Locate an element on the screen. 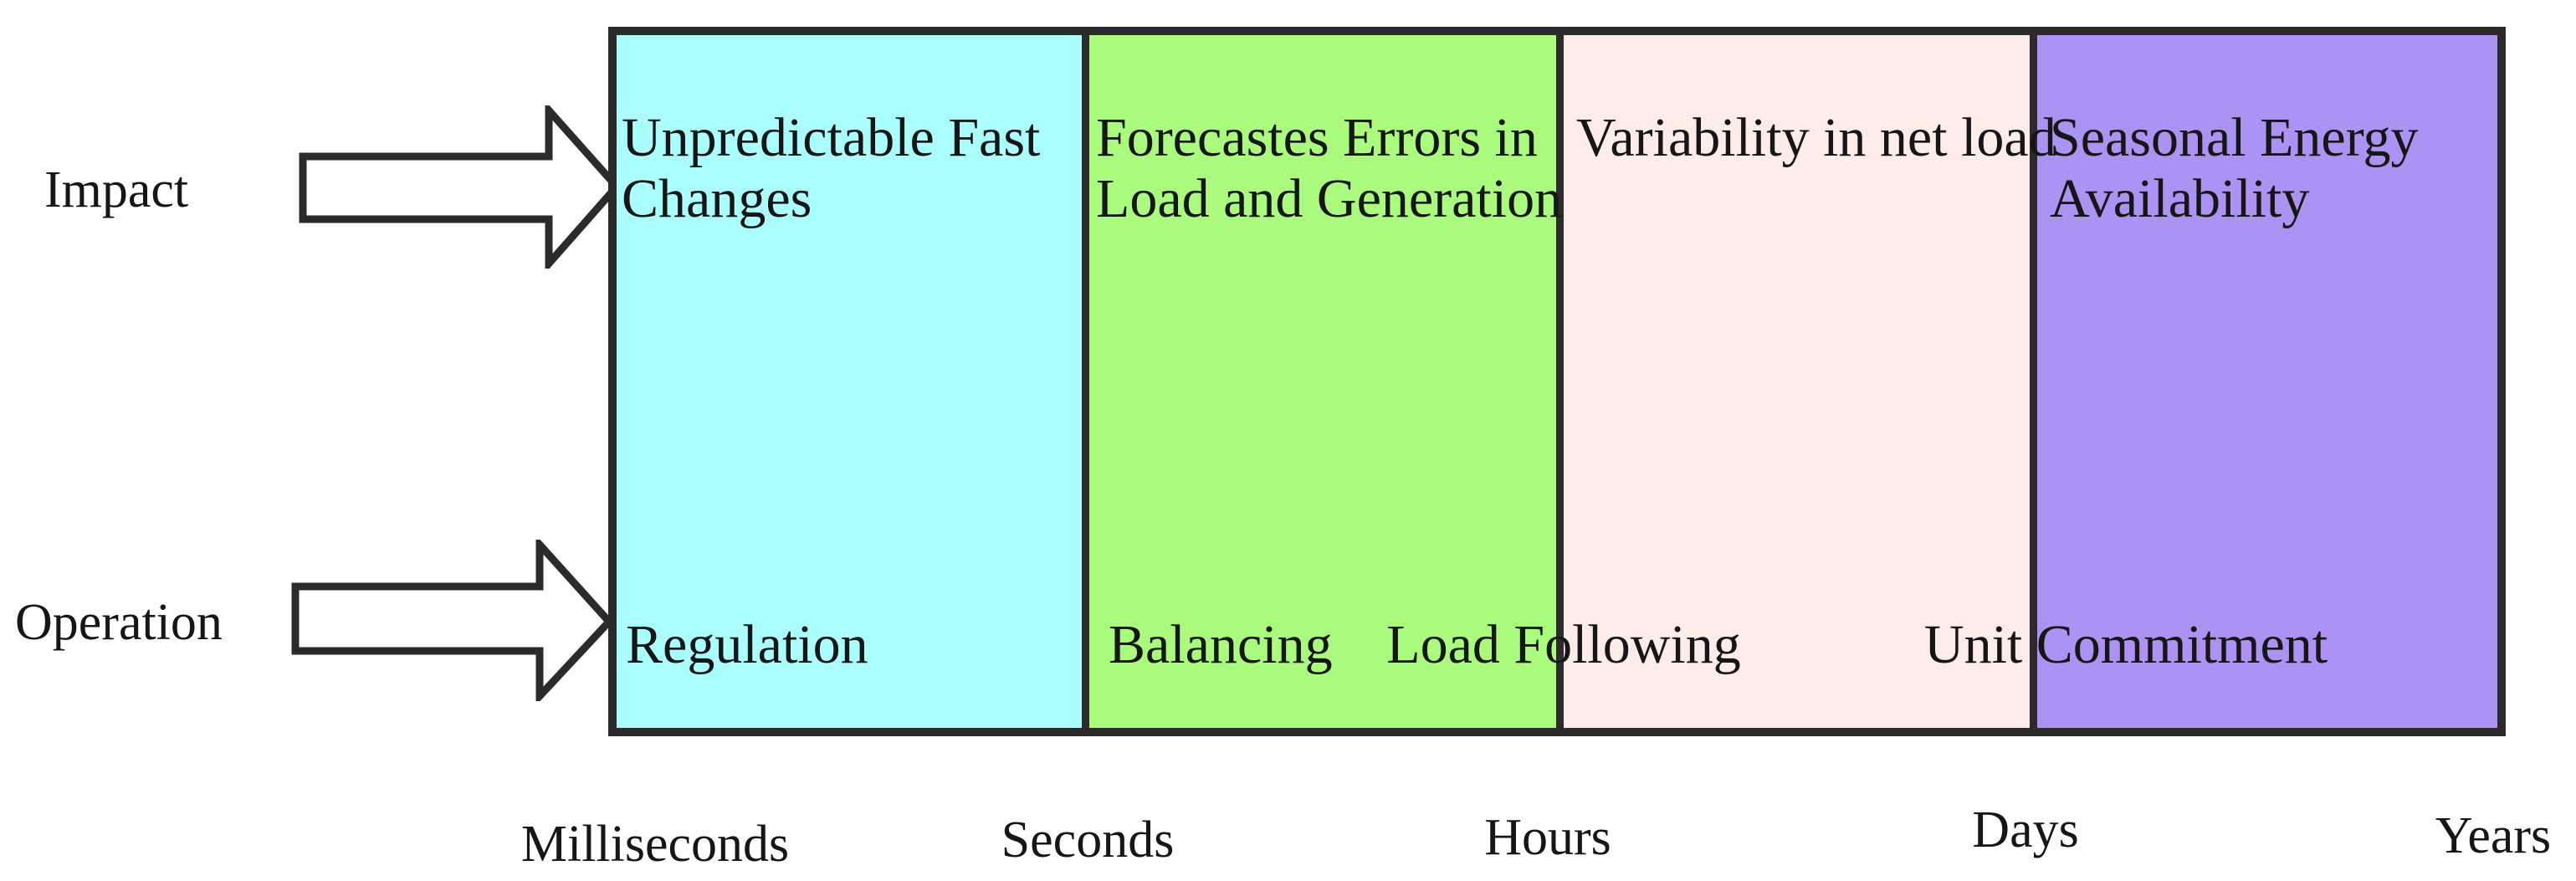 The width and height of the screenshot is (2576, 881). operation-label-unit-commitment: Unit Commitment is located at coordinates (2126, 644).